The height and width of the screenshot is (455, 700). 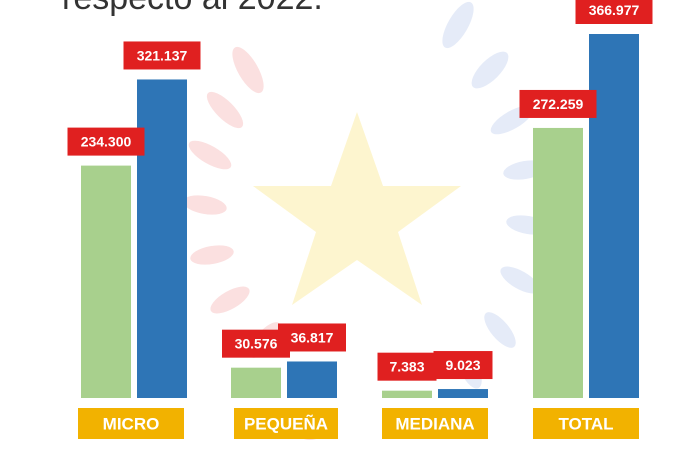 I want to click on value-label-pequeña-series-1: 30.576, so click(x=256, y=343).